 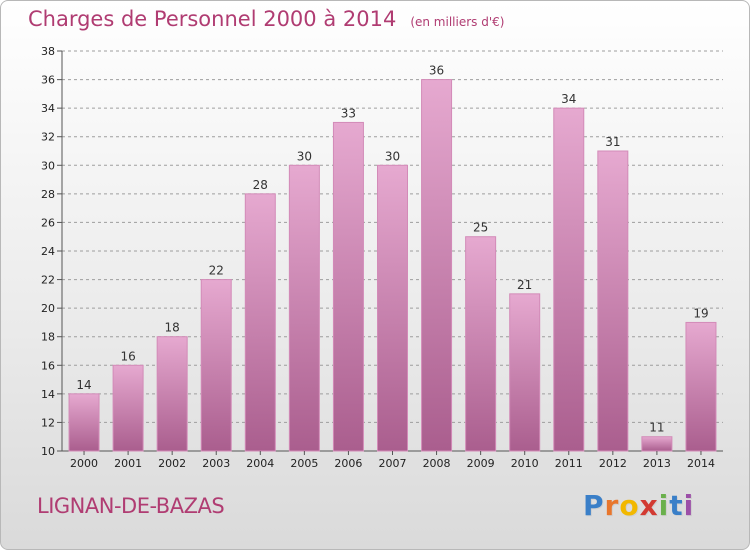 I want to click on title-text: Charges de Personnel 2000 à 2014, so click(x=212, y=19).